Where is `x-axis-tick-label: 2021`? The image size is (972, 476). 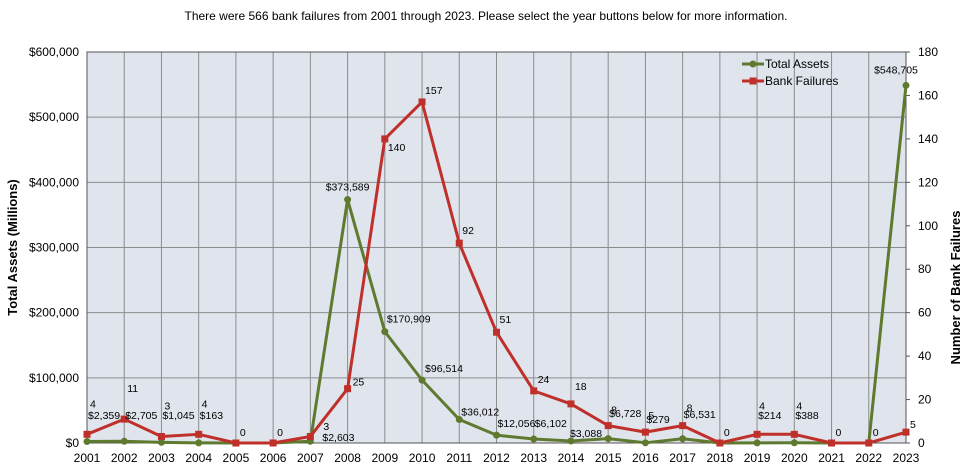
x-axis-tick-label: 2021 is located at coordinates (831, 458).